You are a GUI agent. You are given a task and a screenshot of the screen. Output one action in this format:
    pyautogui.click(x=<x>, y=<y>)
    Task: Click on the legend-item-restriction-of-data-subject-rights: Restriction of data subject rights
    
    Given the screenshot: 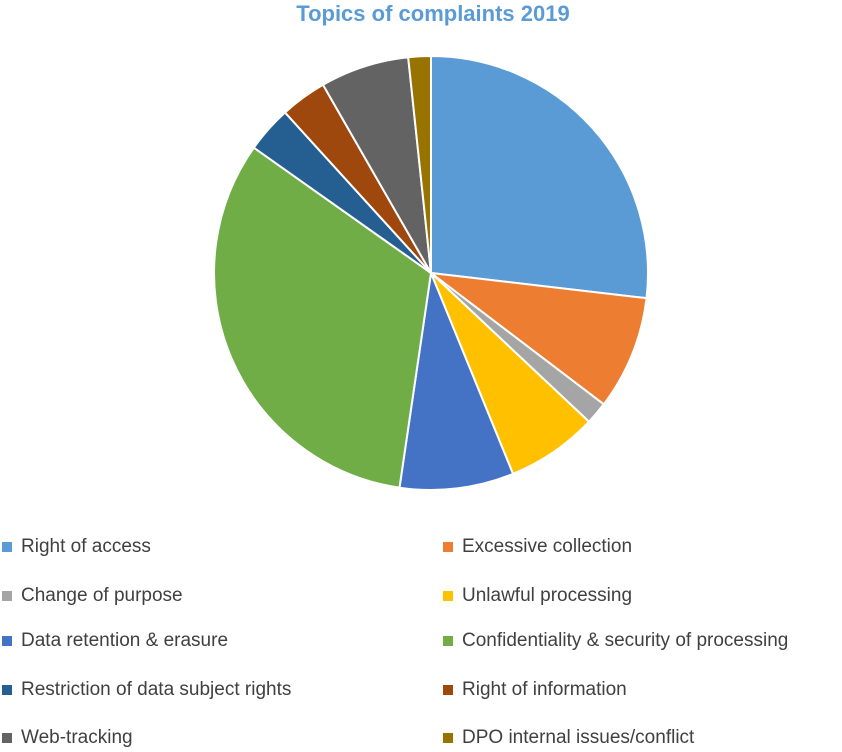 What is the action you would take?
    pyautogui.click(x=146, y=690)
    